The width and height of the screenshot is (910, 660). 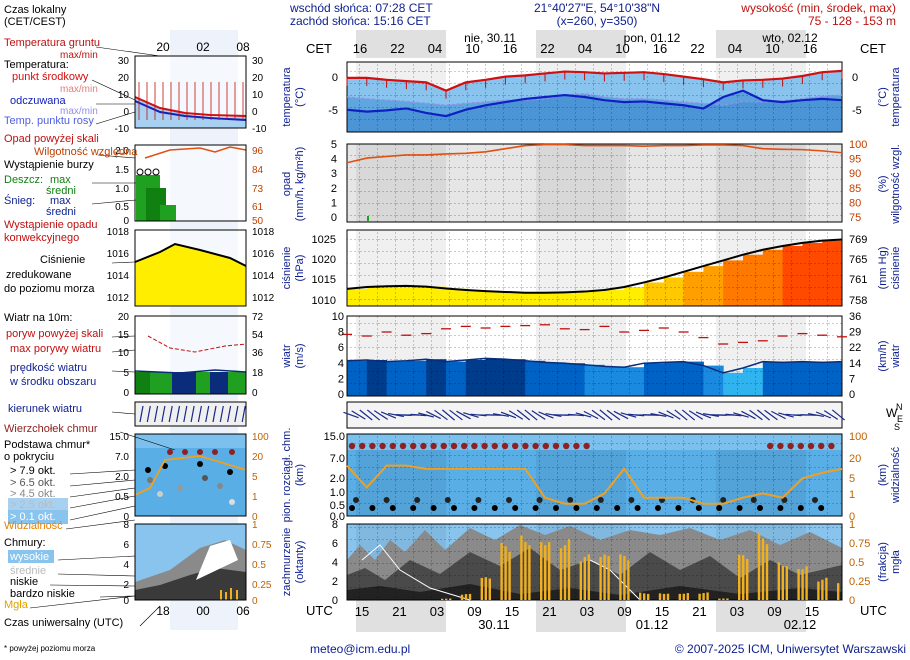 I want to click on mini-precip-tick-r: 50, so click(x=258, y=221).